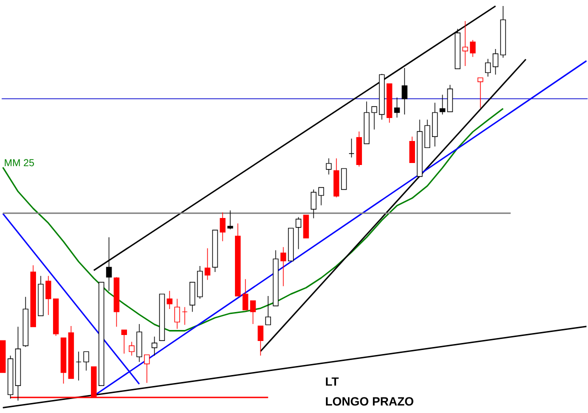 The height and width of the screenshot is (413, 588). Describe the element at coordinates (370, 401) in the screenshot. I see `annotation: LONGO PRAZO` at that location.